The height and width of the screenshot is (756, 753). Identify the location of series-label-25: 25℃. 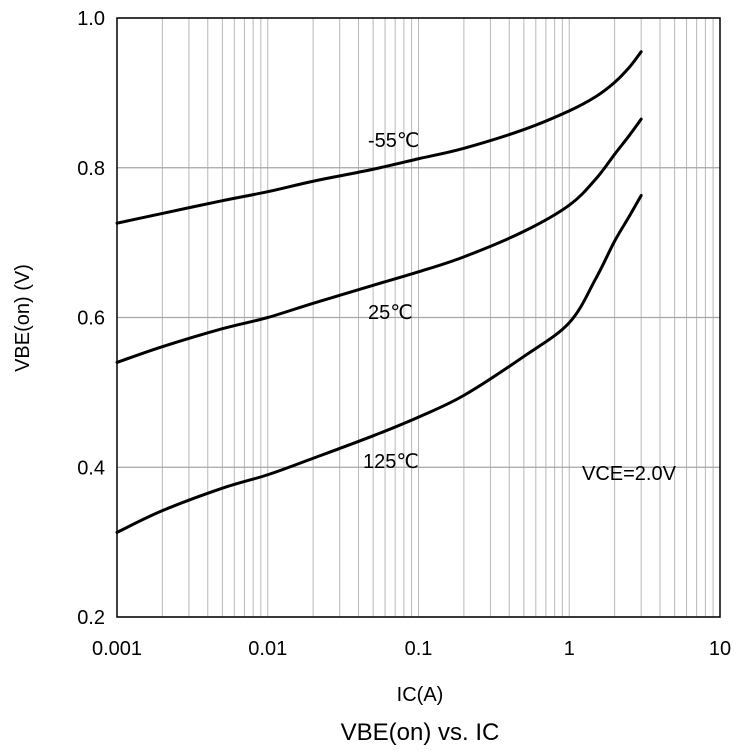
(390, 313).